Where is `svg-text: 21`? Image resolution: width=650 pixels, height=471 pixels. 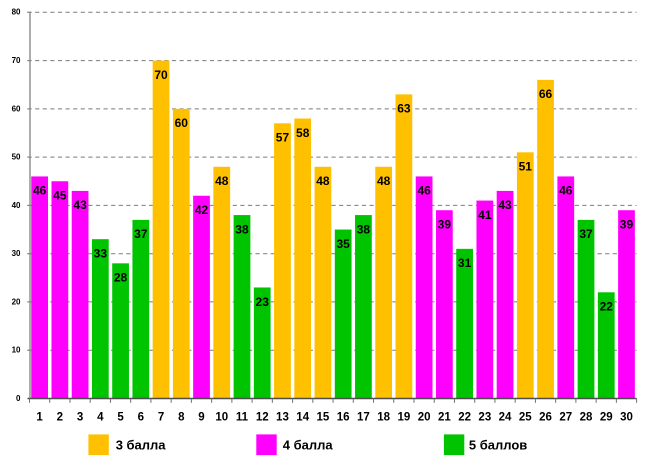 svg-text: 21 is located at coordinates (444, 418).